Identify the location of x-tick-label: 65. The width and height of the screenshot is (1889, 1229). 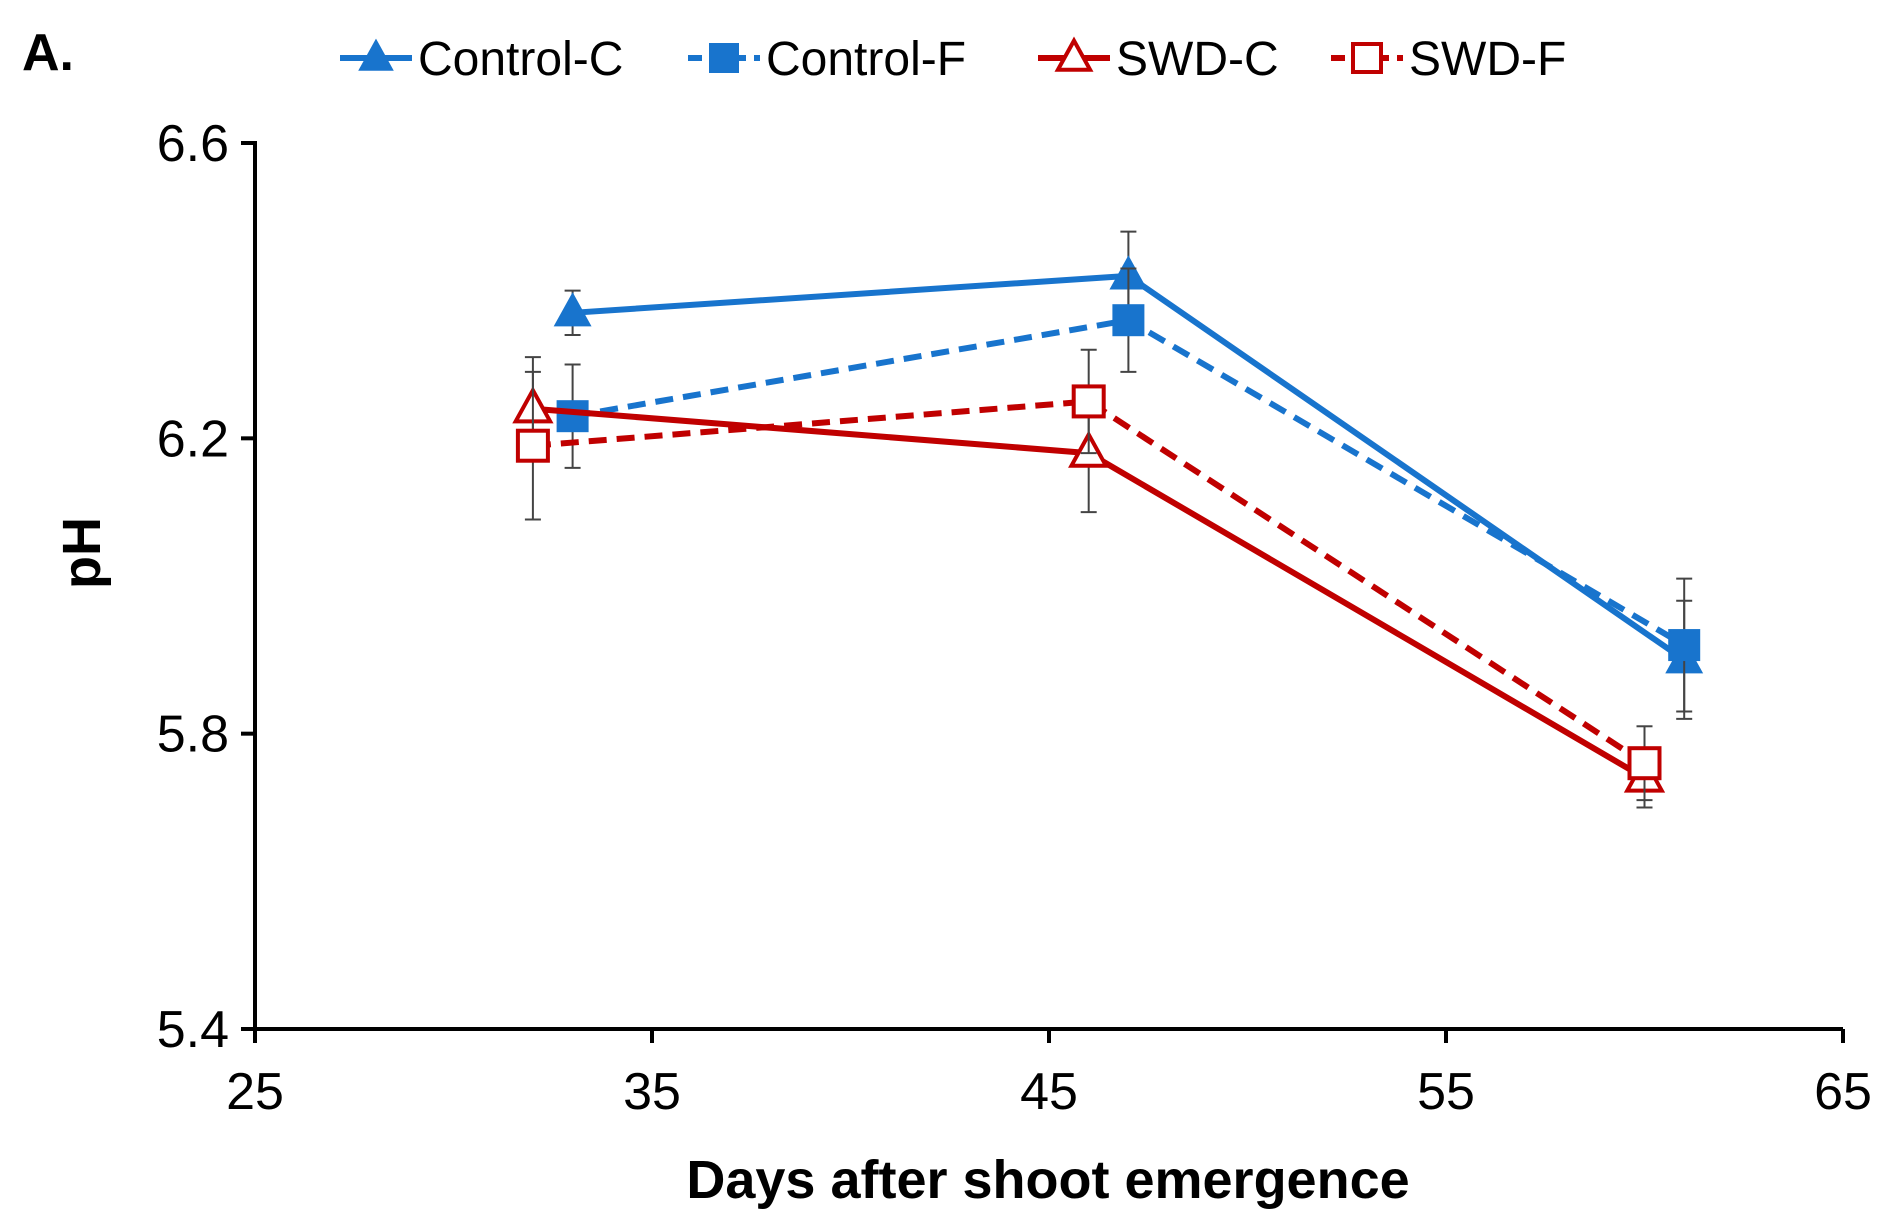
(1843, 1092).